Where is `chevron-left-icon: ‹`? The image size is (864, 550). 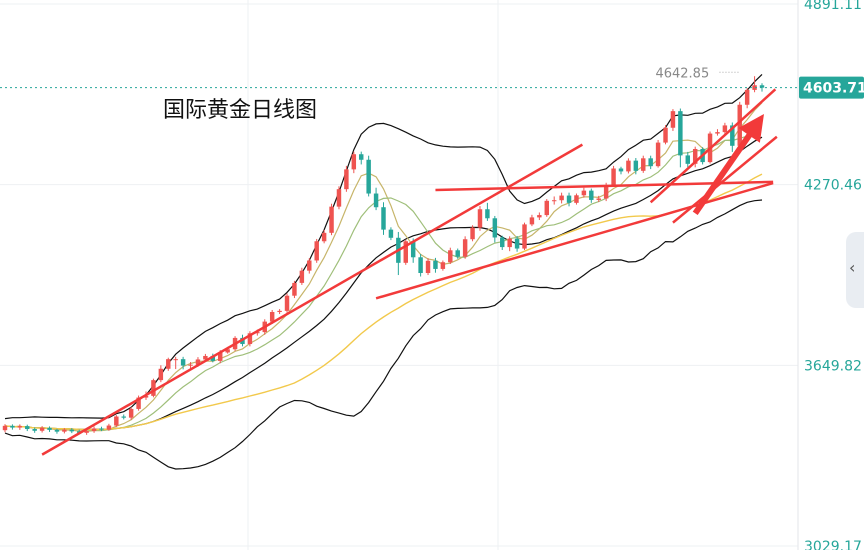 chevron-left-icon: ‹ is located at coordinates (852, 267).